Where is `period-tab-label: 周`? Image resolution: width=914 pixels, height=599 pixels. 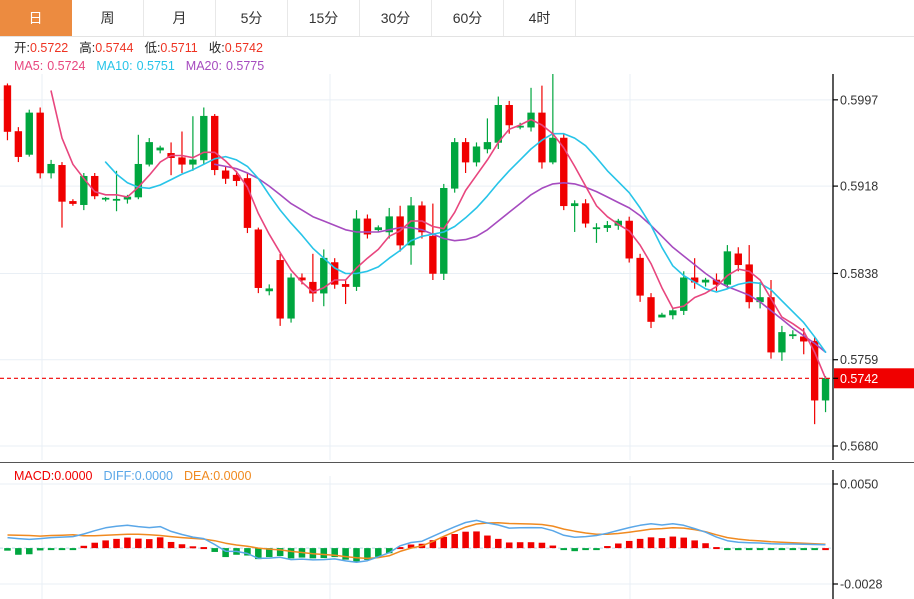 period-tab-label: 周 is located at coordinates (107, 18).